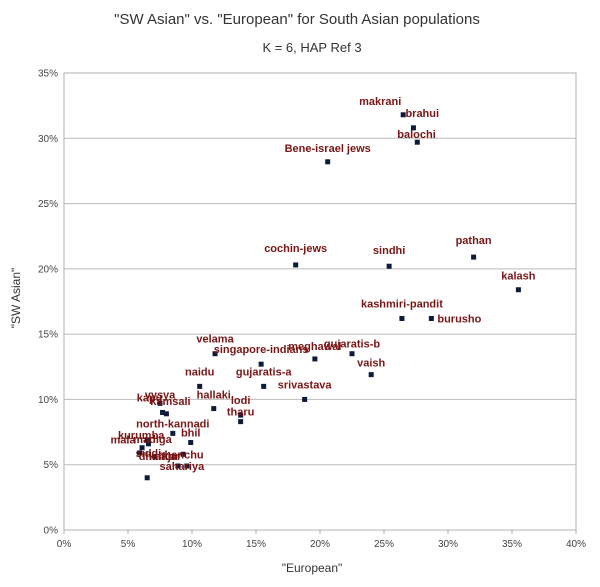 This screenshot has width=600, height=587. Describe the element at coordinates (474, 241) in the screenshot. I see `point-label: pathan` at that location.